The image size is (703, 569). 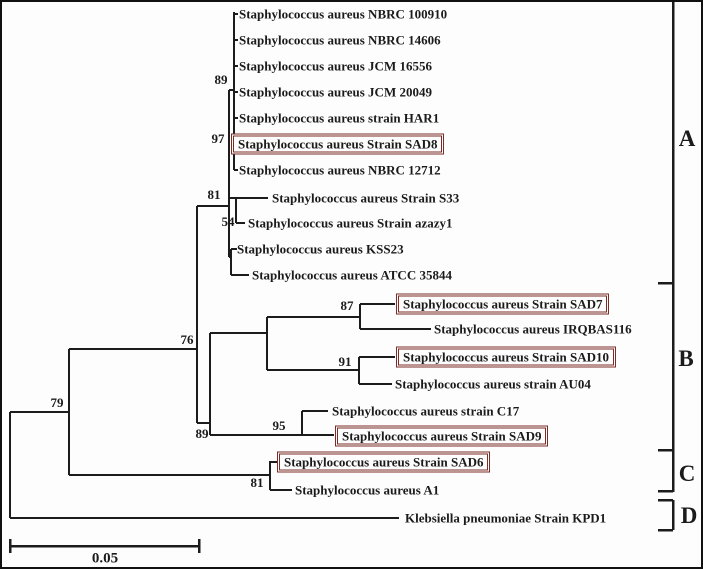 What do you see at coordinates (666, 267) in the screenshot?
I see `clade-brackets` at bounding box center [666, 267].